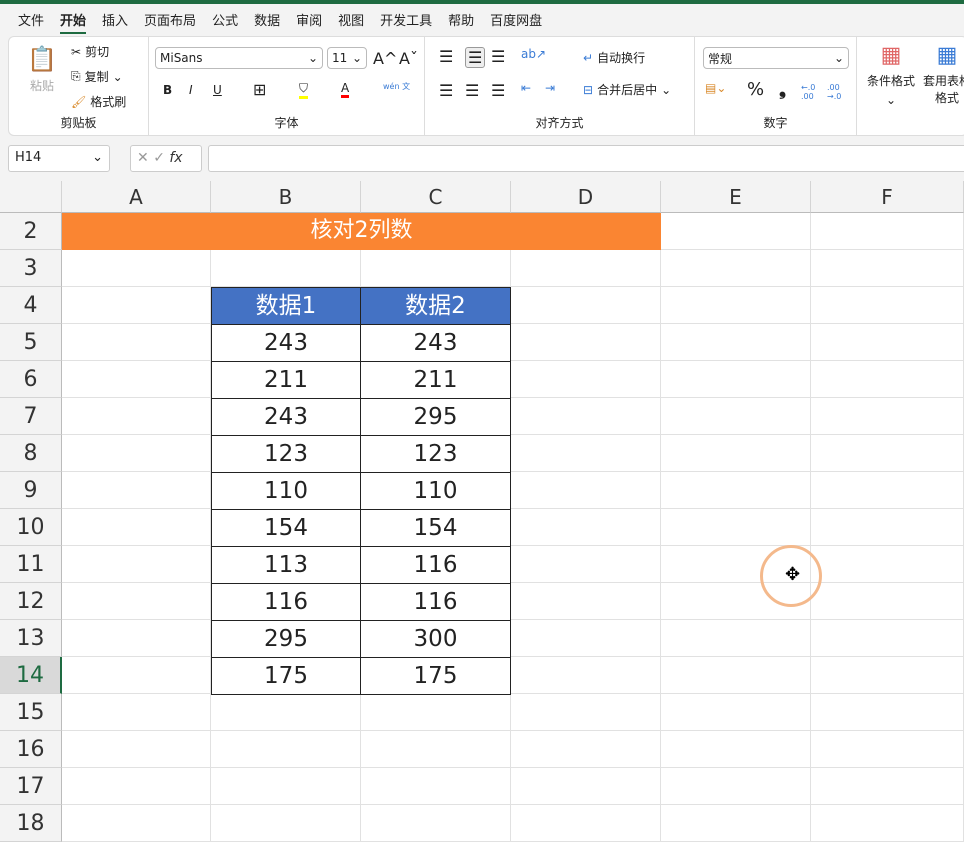 The image size is (964, 842). I want to click on grow-font-button: A^, so click(385, 58).